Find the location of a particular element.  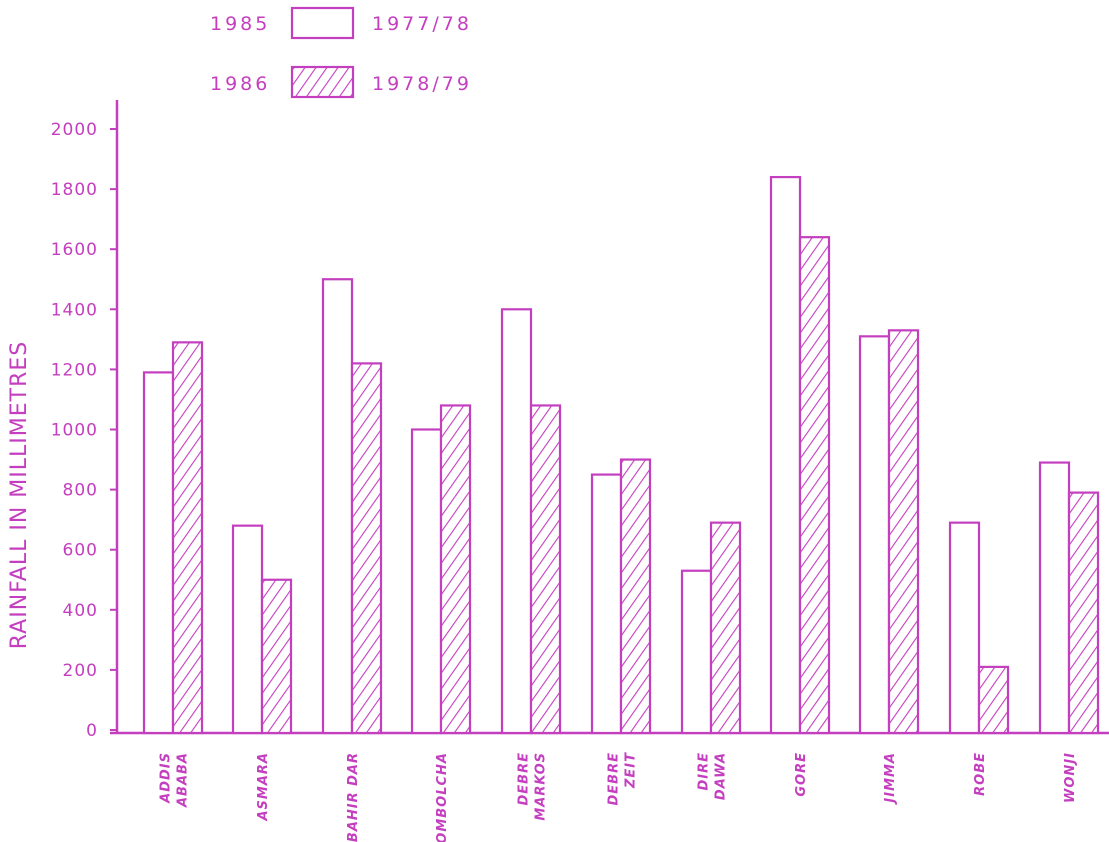

category-label: JIMMA is located at coordinates (890, 779).